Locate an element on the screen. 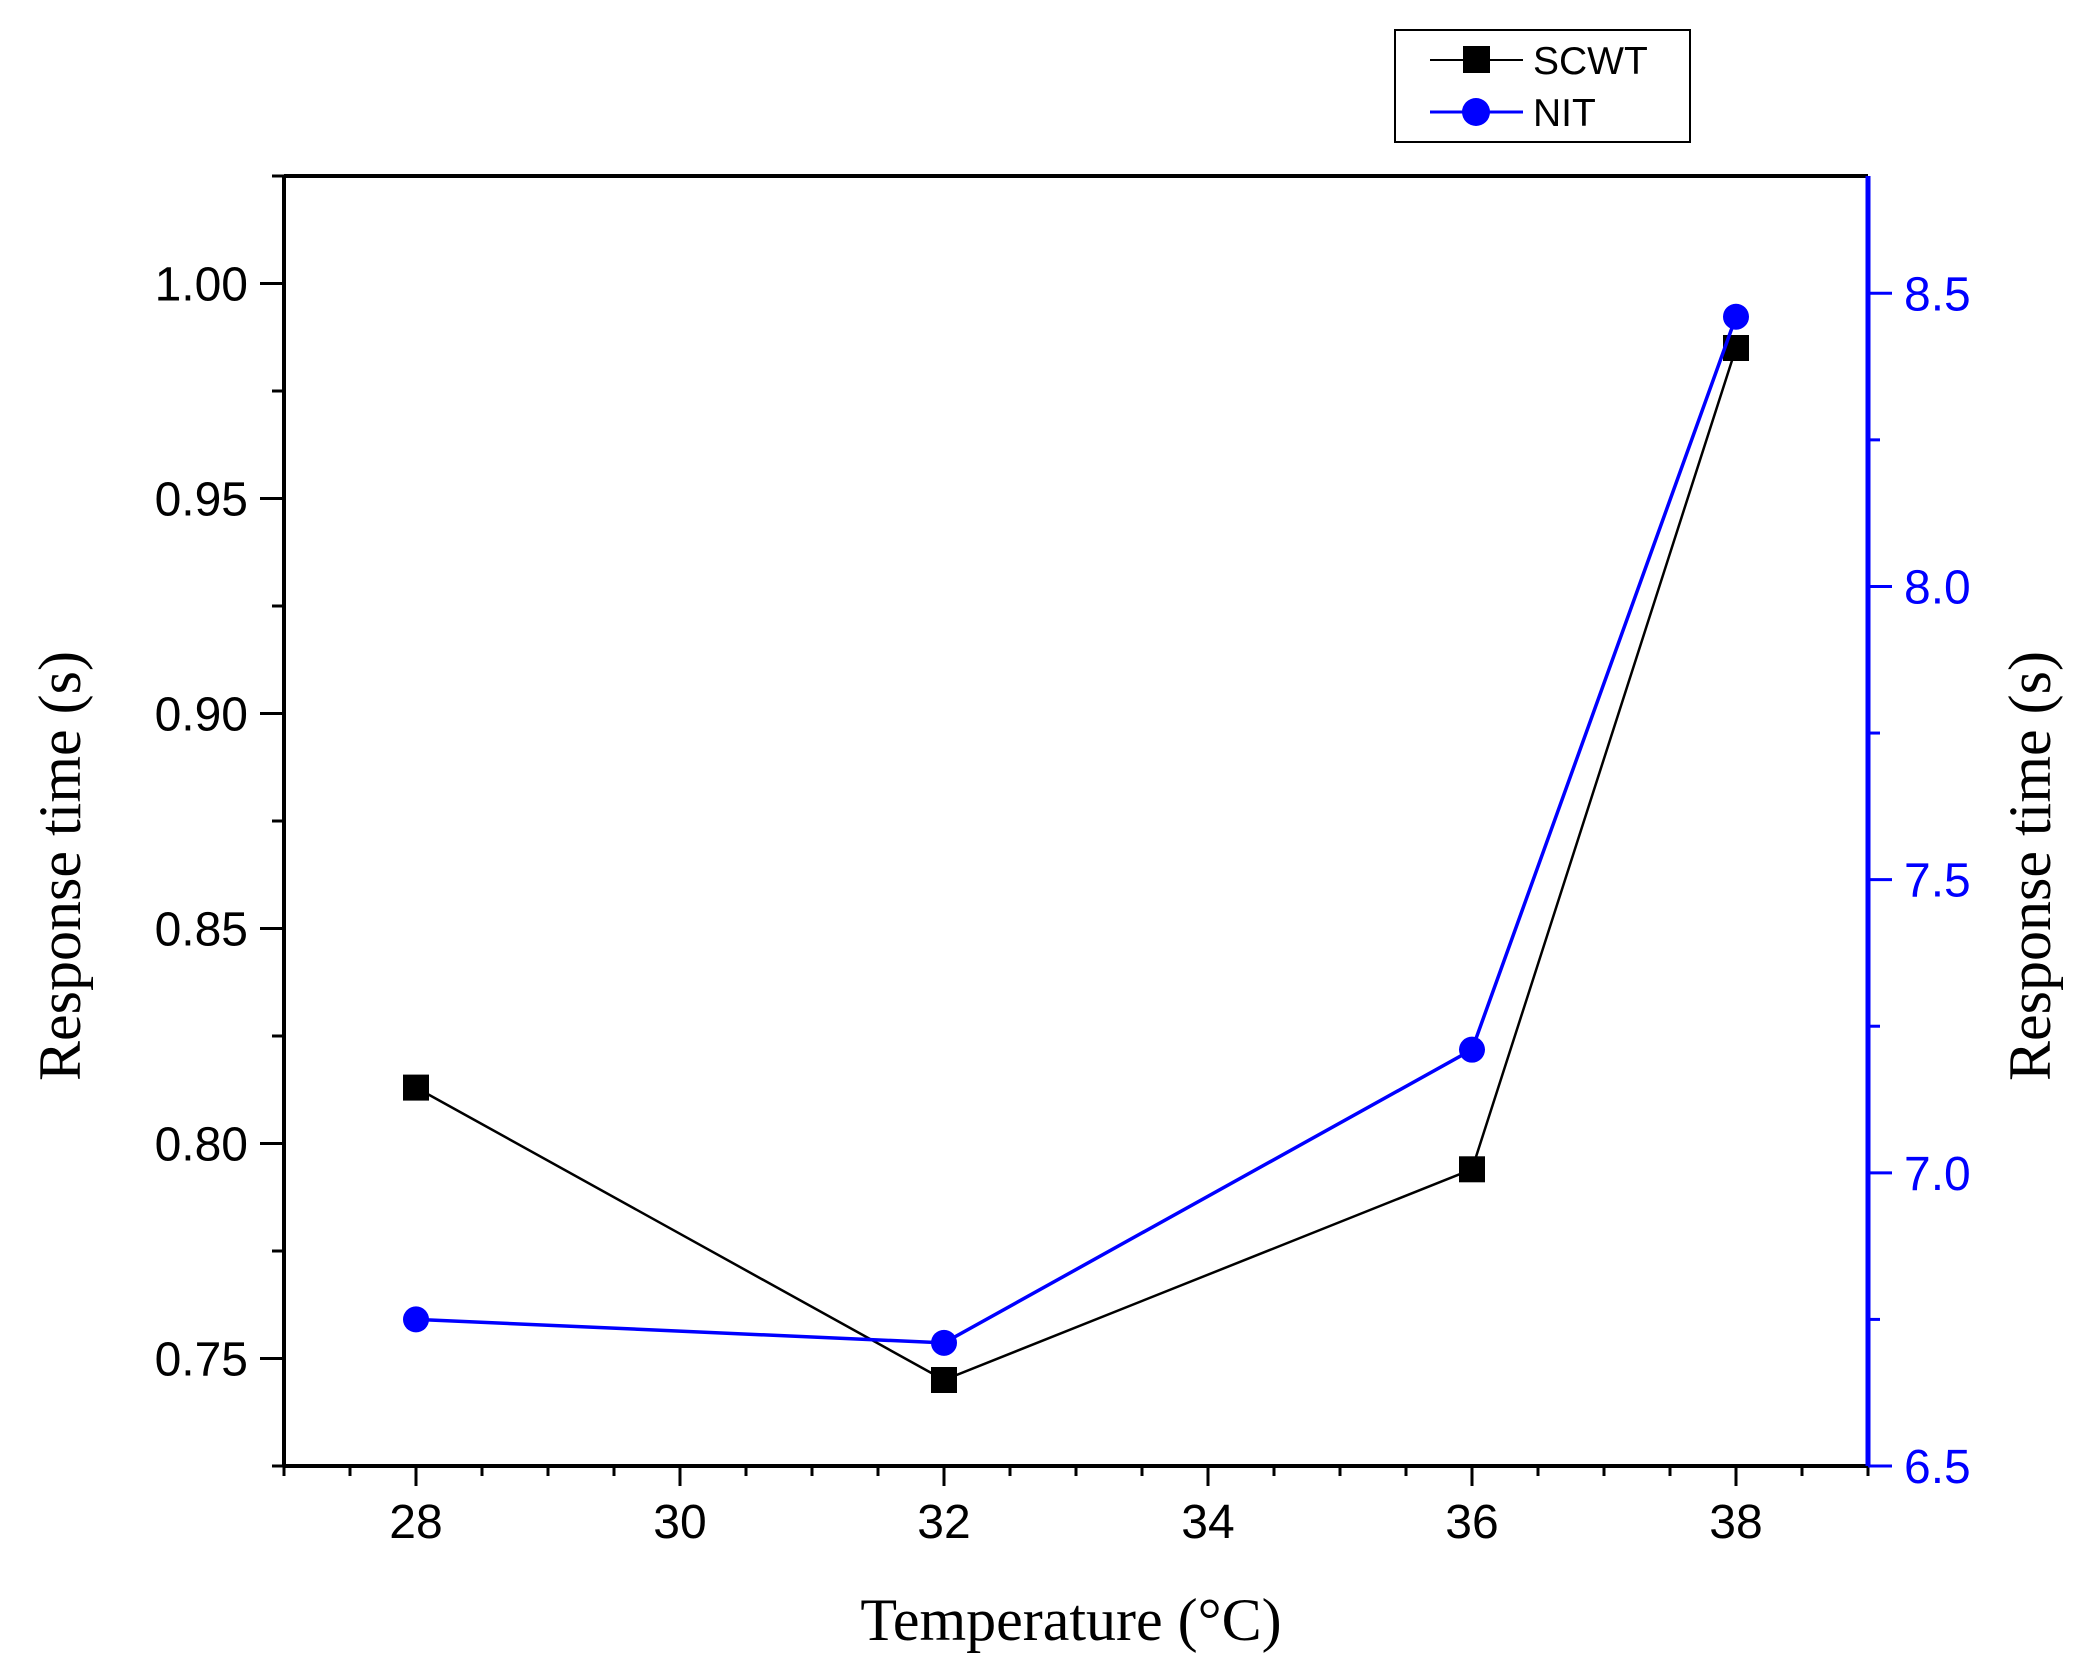 This screenshot has width=2098, height=1678. y-left-tick-label: 0.95 is located at coordinates (201, 500).